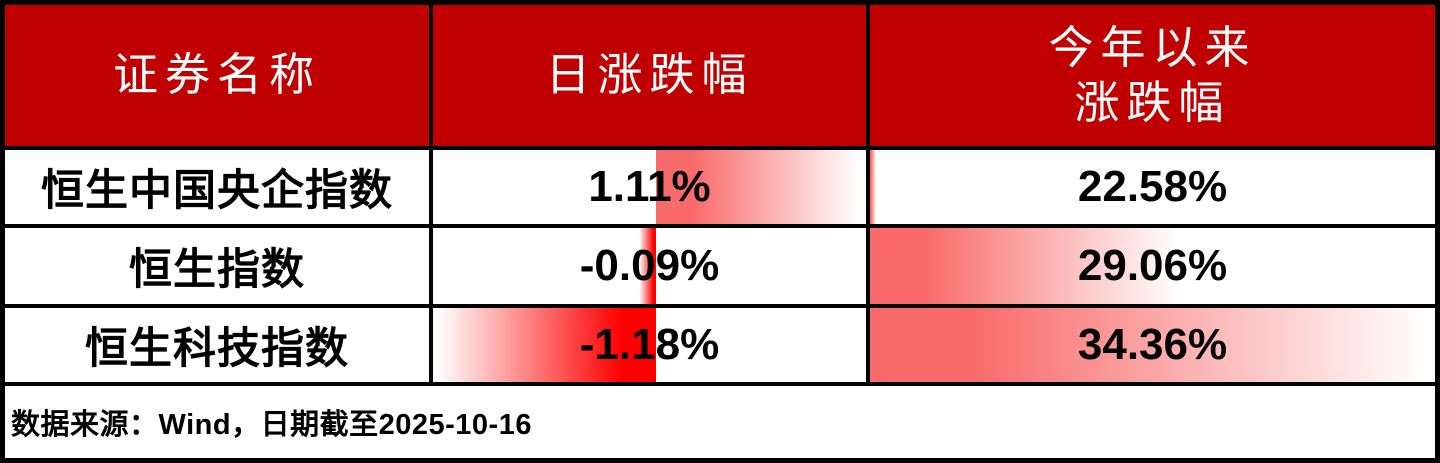 Image resolution: width=1440 pixels, height=463 pixels. I want to click on header-ytd-change-label: 今年以来 涨跌幅, so click(1152, 76).